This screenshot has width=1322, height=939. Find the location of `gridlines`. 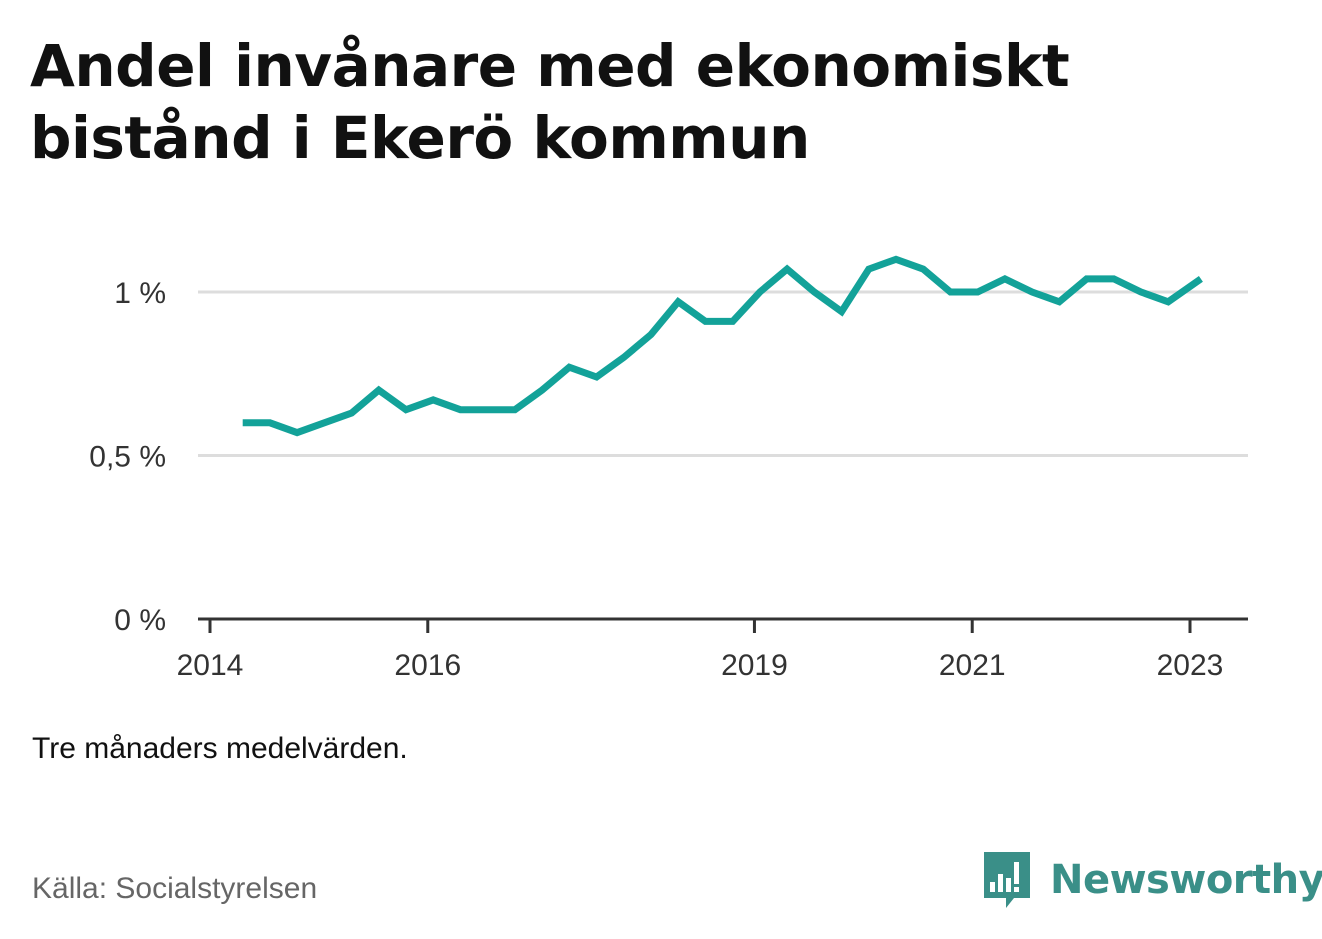

gridlines is located at coordinates (723, 373).